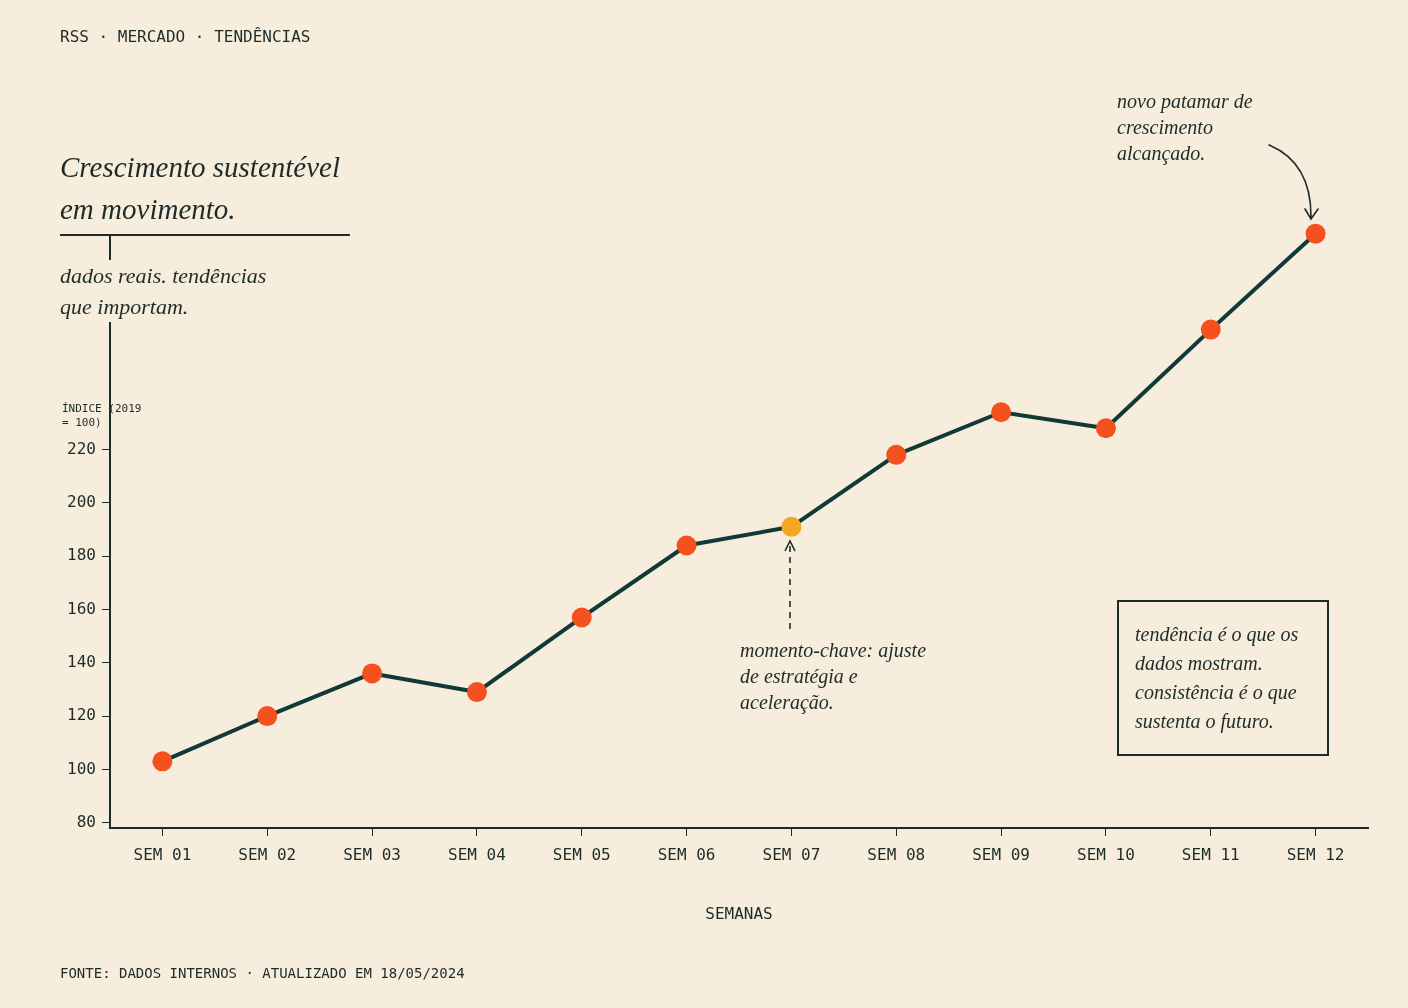 This screenshot has width=1408, height=1008. Describe the element at coordinates (1001, 854) in the screenshot. I see `x-tick-label: SEM 09` at that location.